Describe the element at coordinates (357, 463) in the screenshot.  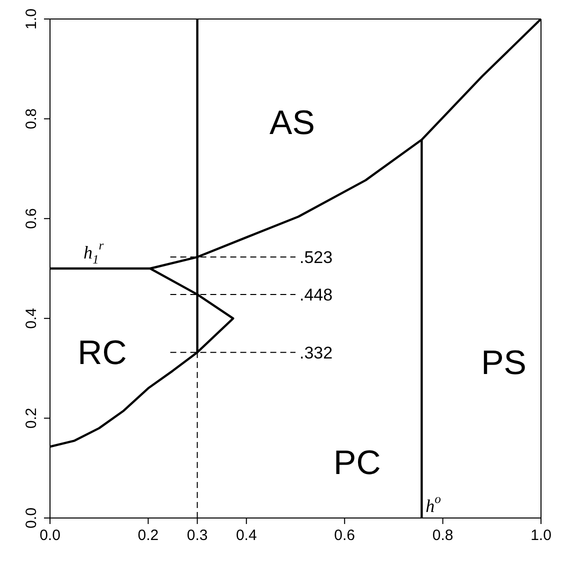
I see `annotation: PC` at that location.